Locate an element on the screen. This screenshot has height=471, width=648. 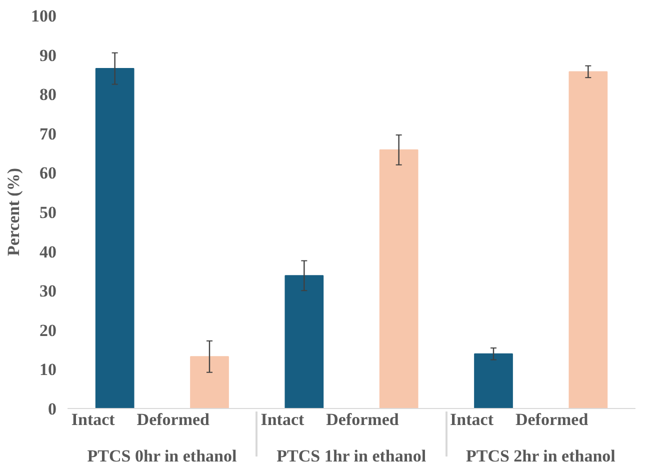
text: PTCS 2hr in ethanol is located at coordinates (541, 456).